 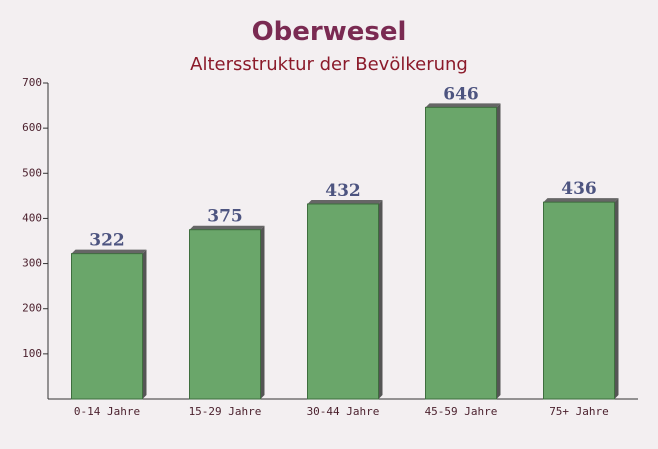 What do you see at coordinates (343, 191) in the screenshot?
I see `value-label: 432` at bounding box center [343, 191].